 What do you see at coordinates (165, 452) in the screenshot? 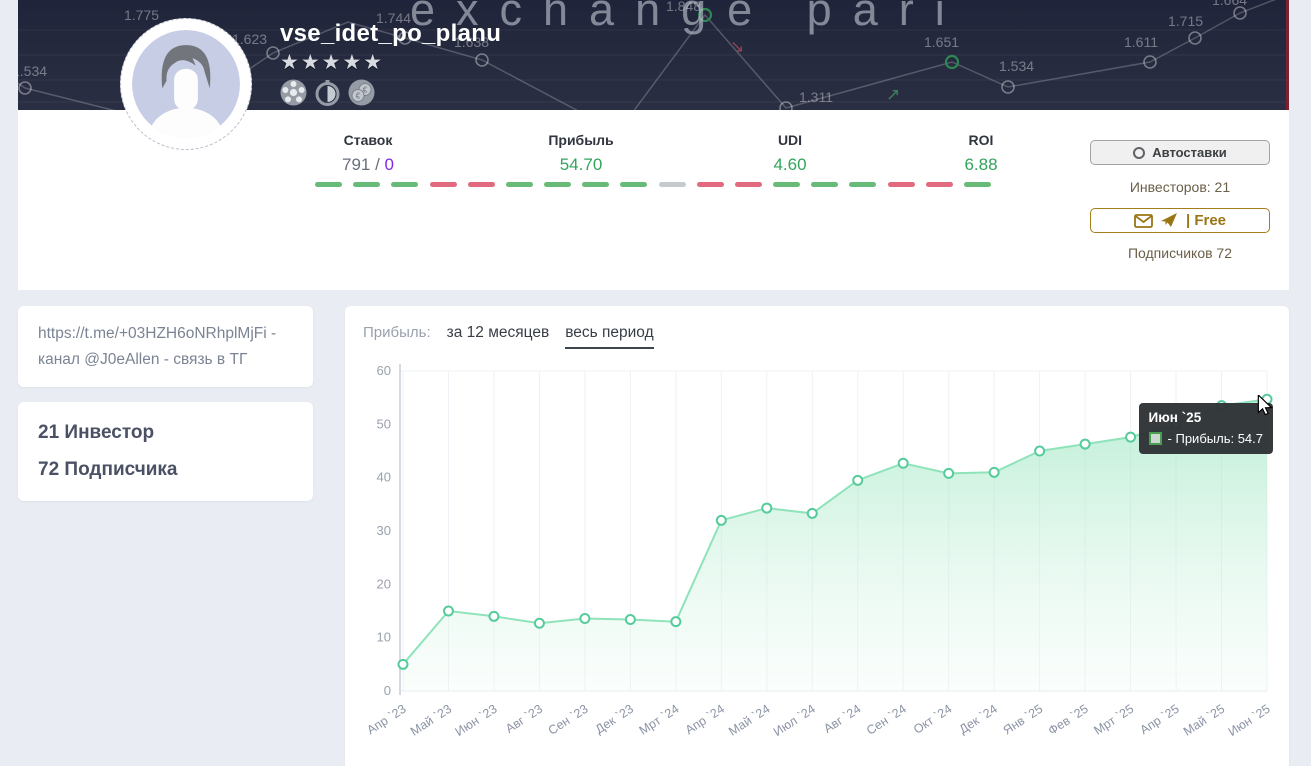
I see `counts-card: 21 Инвестор 72 Подписчика` at bounding box center [165, 452].